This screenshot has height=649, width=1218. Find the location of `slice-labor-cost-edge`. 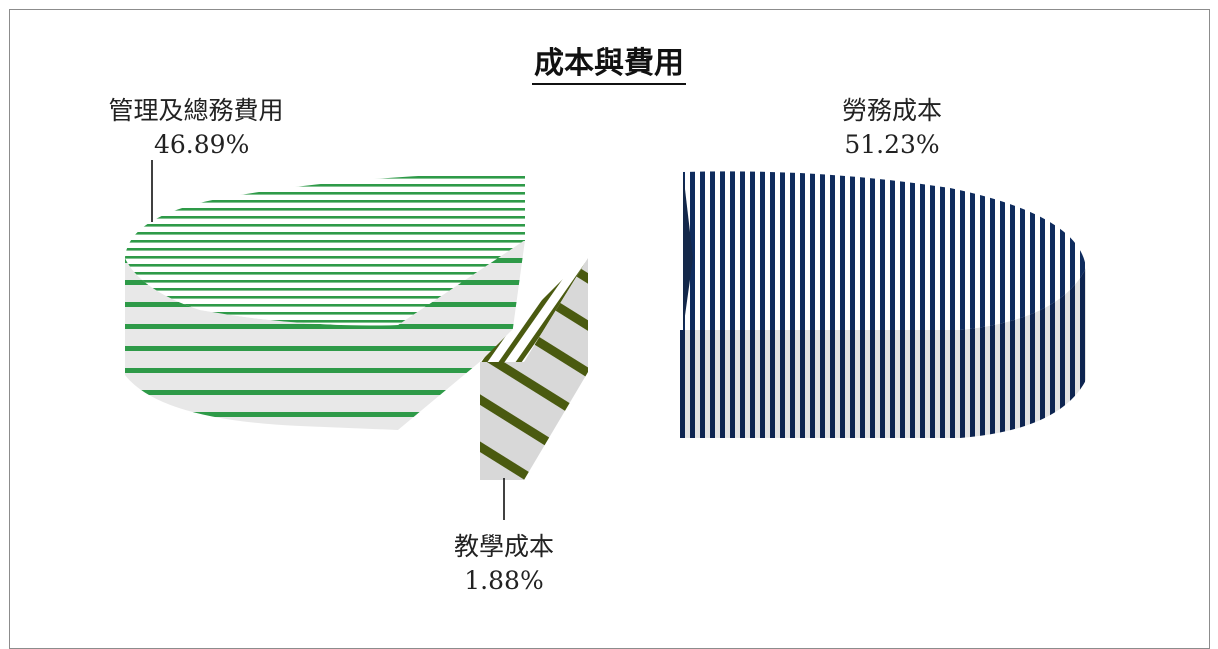

slice-labor-cost-edge is located at coordinates (688, 251).